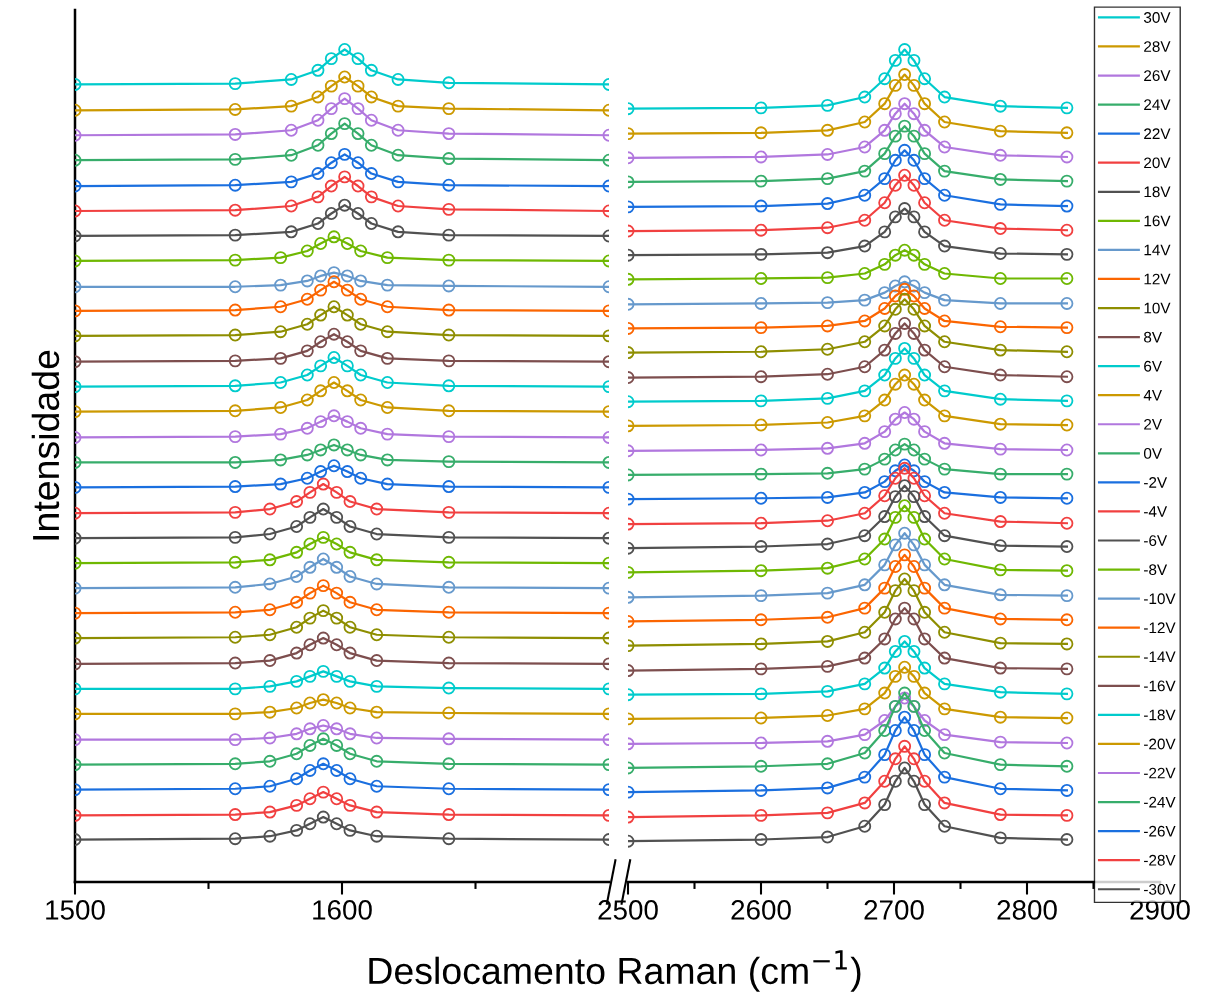 This screenshot has height=1000, width=1205. What do you see at coordinates (1156, 511) in the screenshot?
I see `legend-label: -4V` at bounding box center [1156, 511].